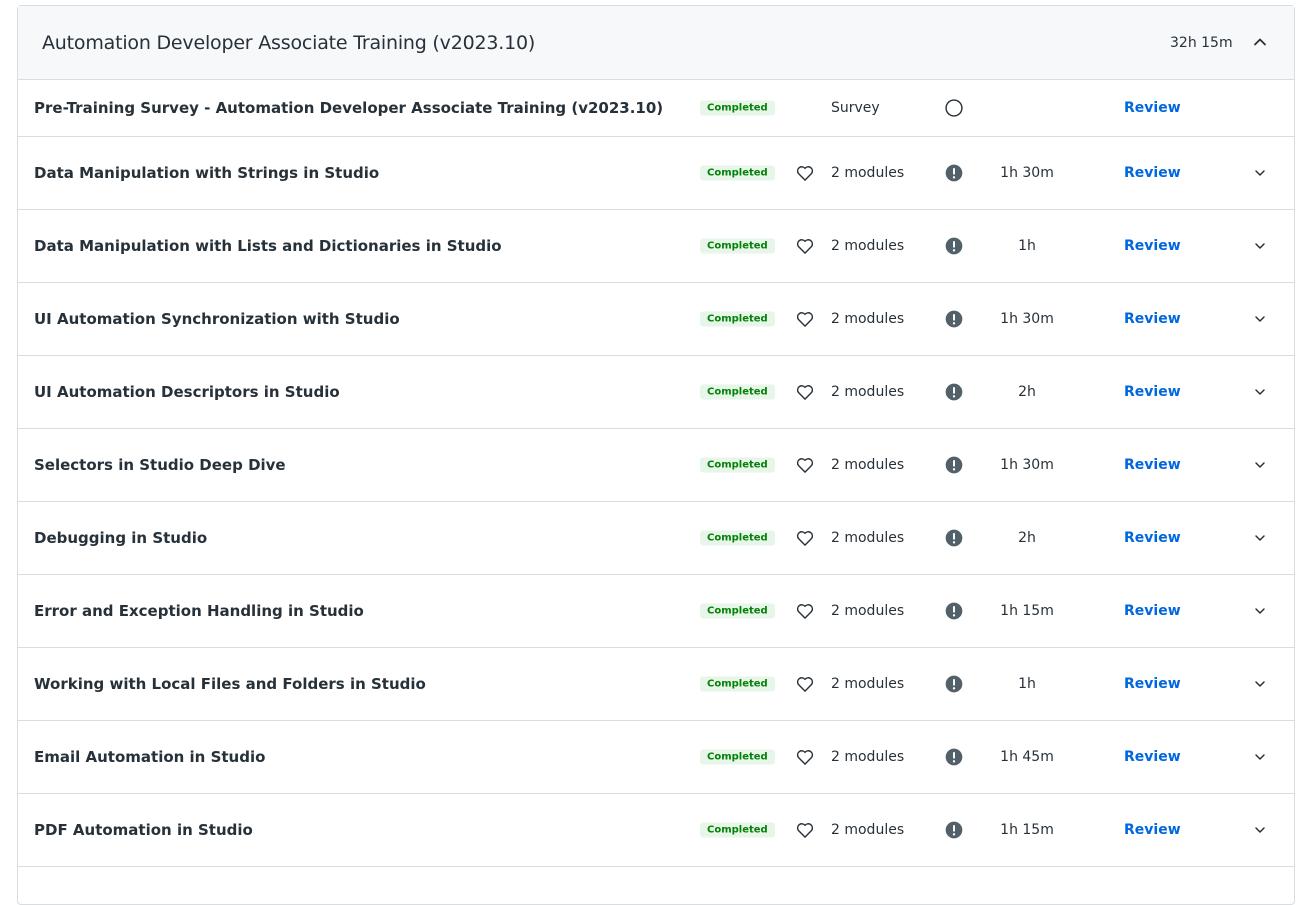  Describe the element at coordinates (1201, 42) in the screenshot. I see `total-duration: 32h 15m` at that location.